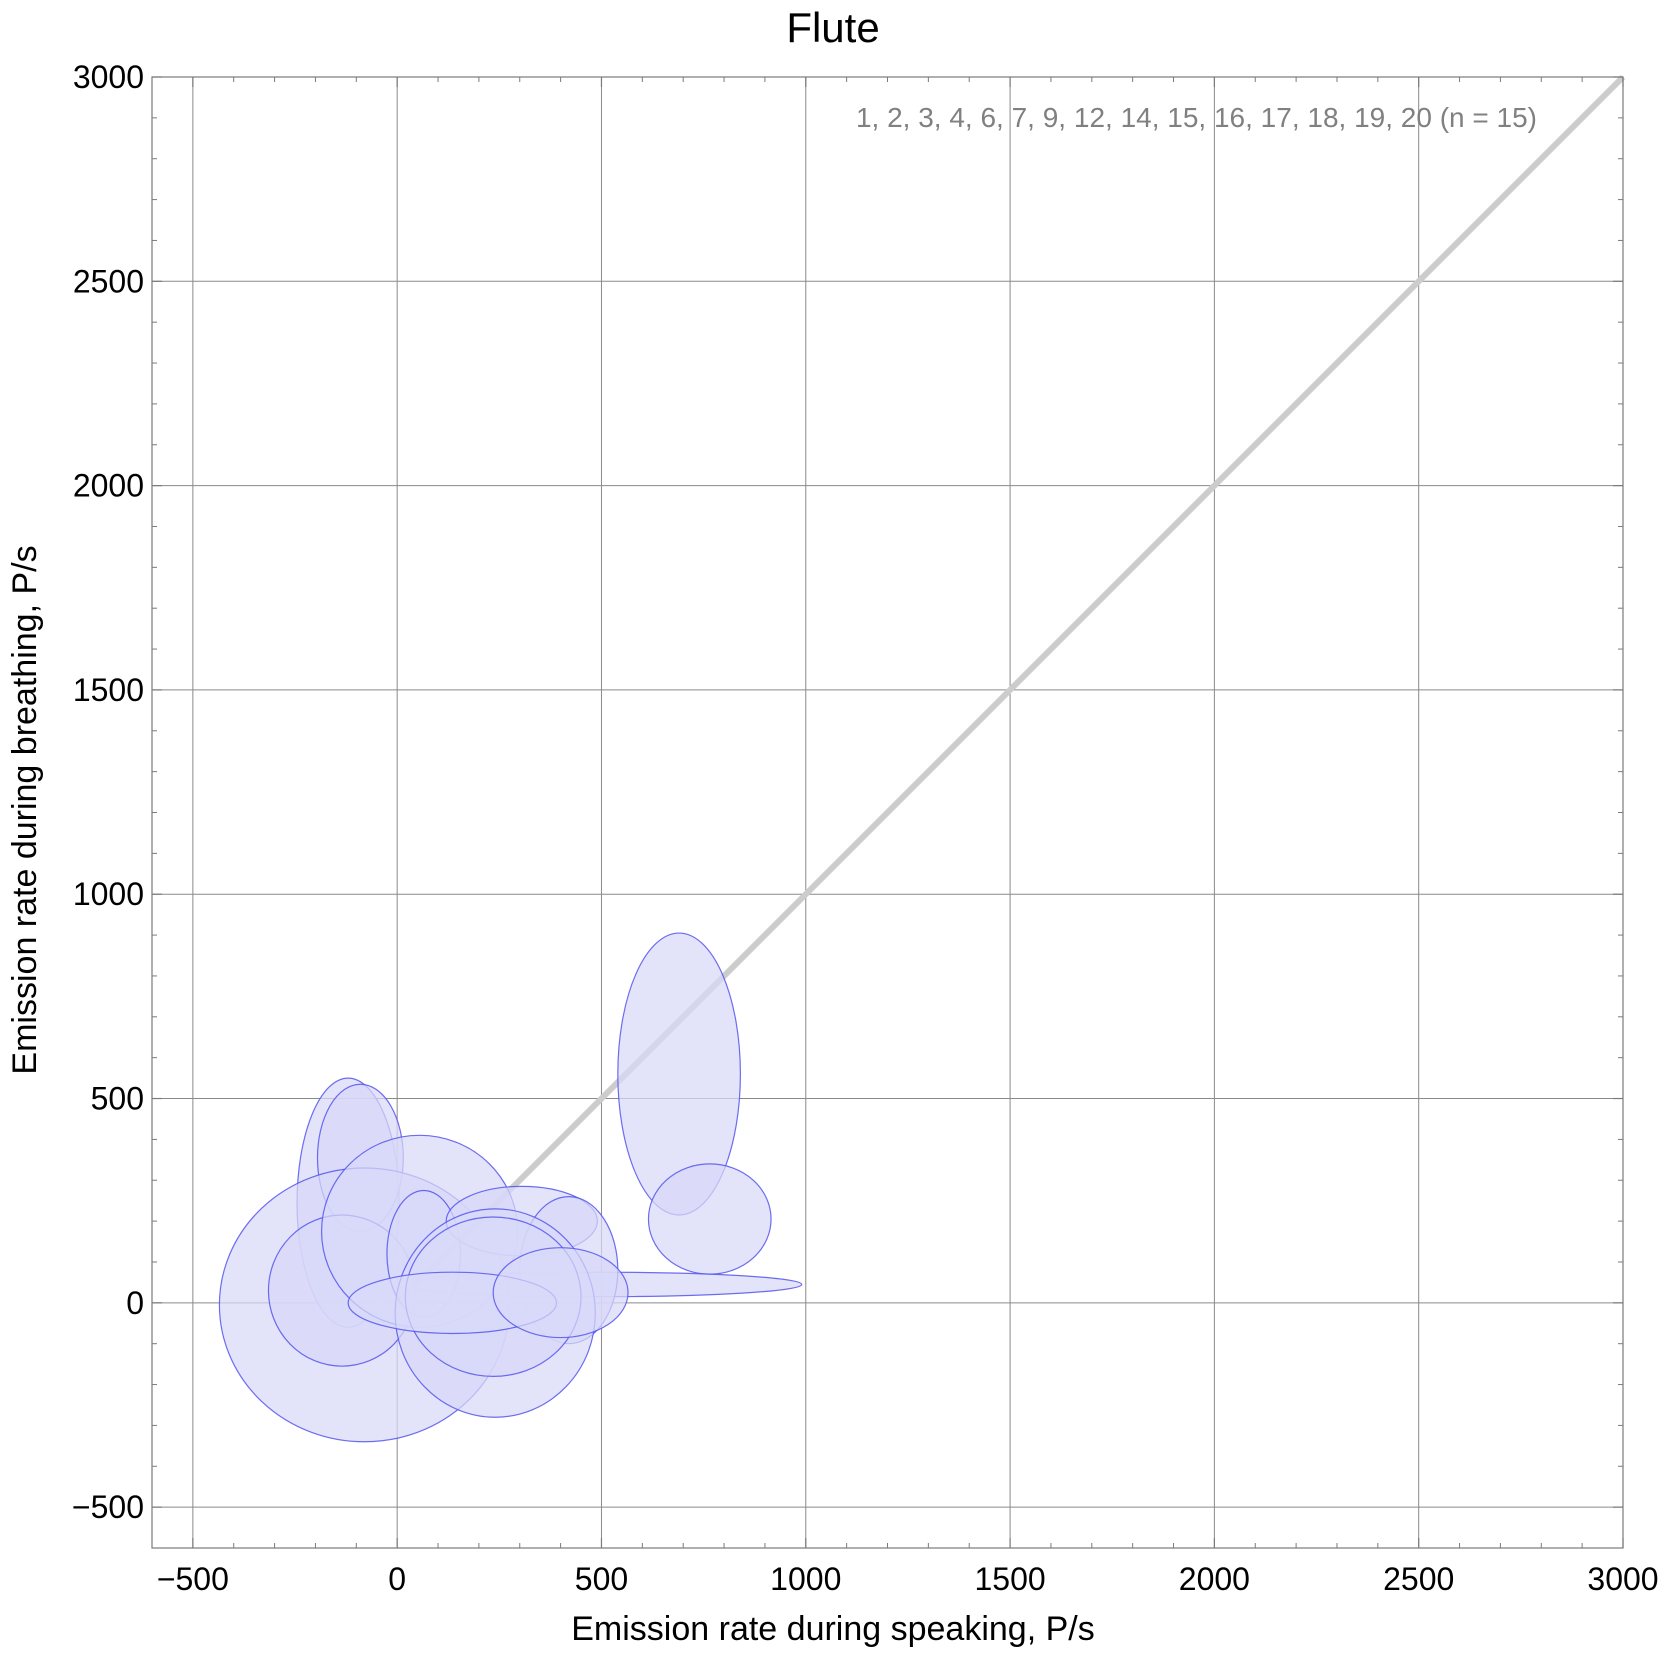 The height and width of the screenshot is (1655, 1667). What do you see at coordinates (397, 1579) in the screenshot?
I see `x-tick-label: 0` at bounding box center [397, 1579].